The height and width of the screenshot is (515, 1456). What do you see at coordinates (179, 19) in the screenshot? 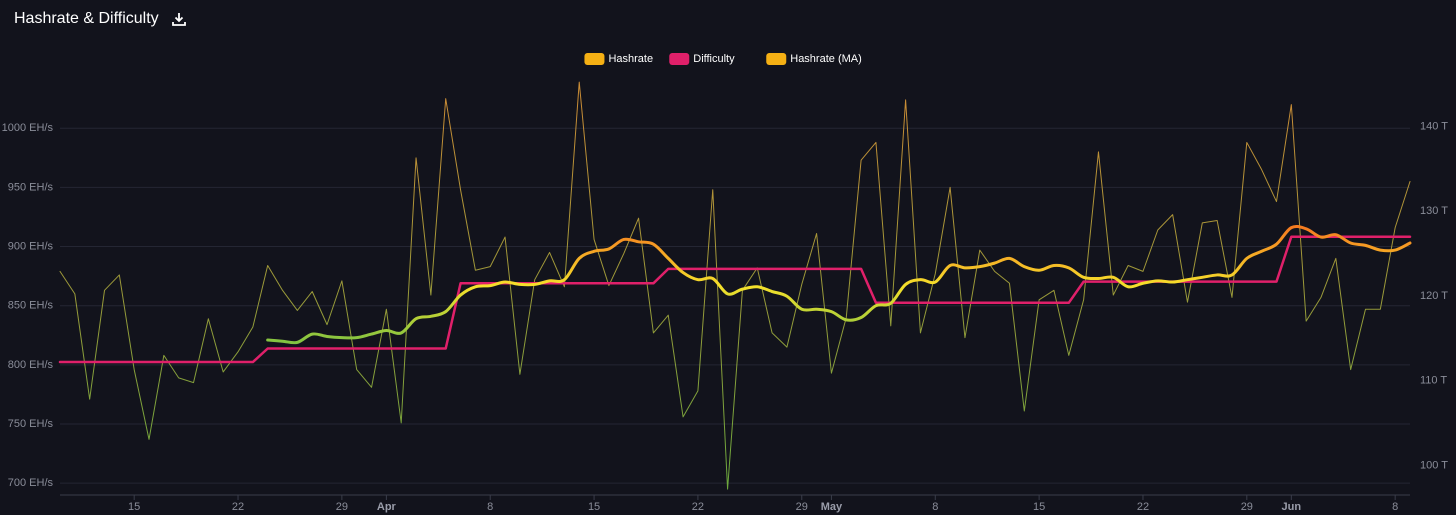
I see `download-icon` at bounding box center [179, 19].